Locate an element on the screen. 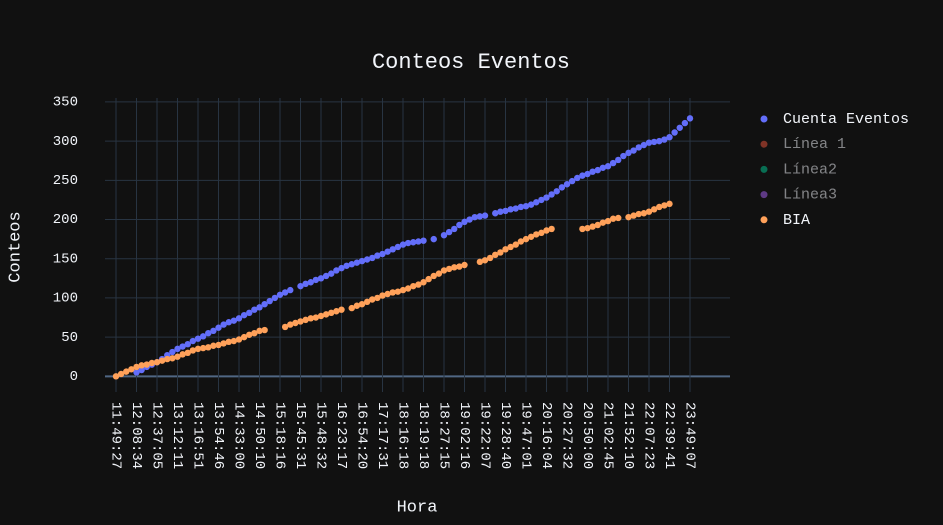  y-tick-label: 0 is located at coordinates (74, 377).